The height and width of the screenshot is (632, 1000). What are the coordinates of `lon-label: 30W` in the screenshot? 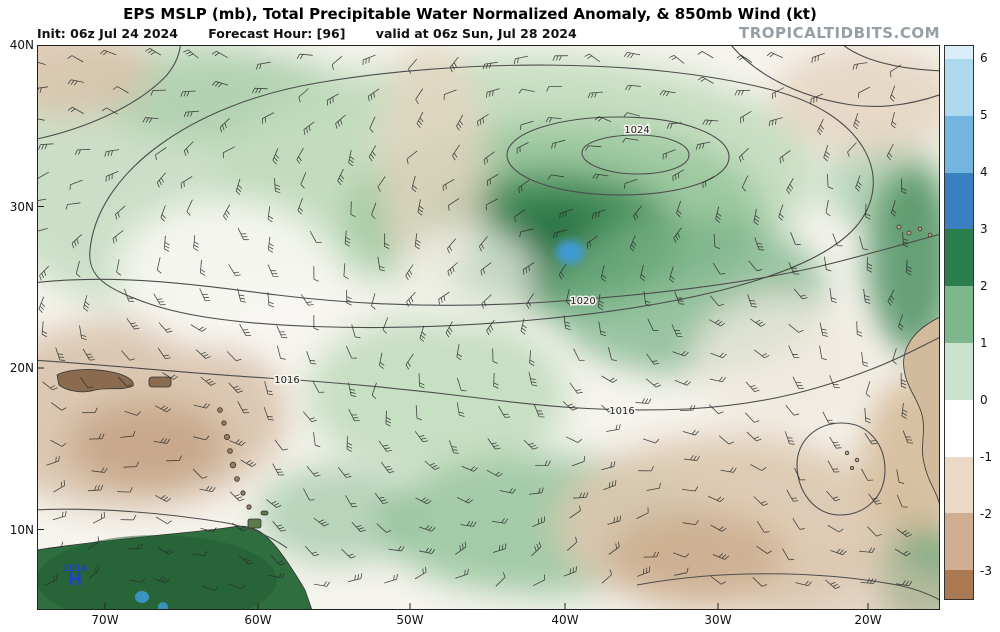 It's located at (718, 620).